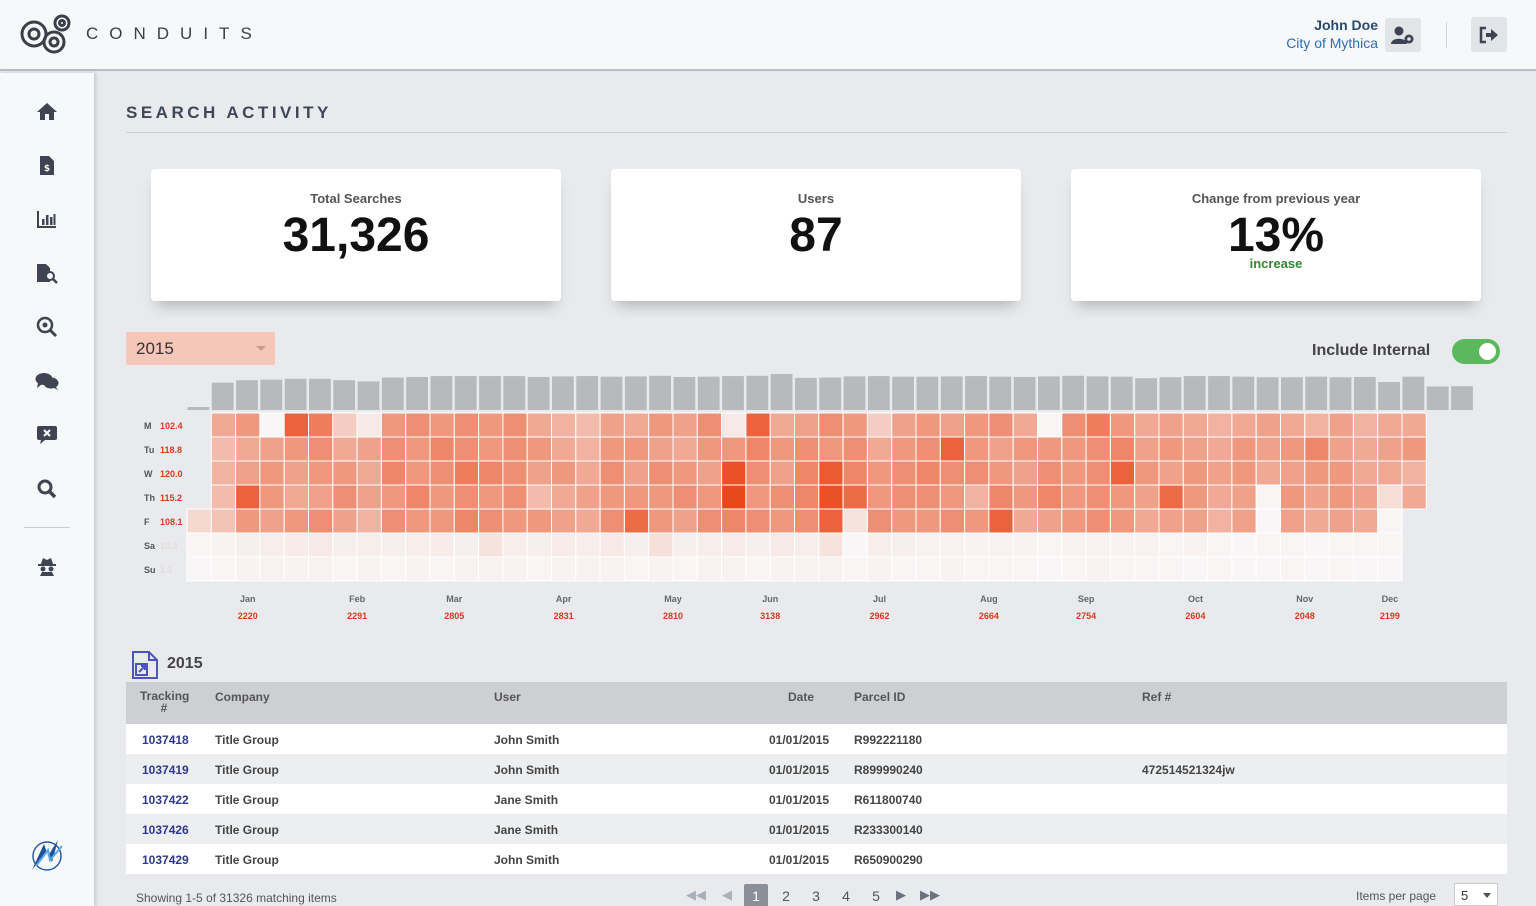 This screenshot has width=1536, height=906. Describe the element at coordinates (1489, 34) in the screenshot. I see `logout-button` at that location.